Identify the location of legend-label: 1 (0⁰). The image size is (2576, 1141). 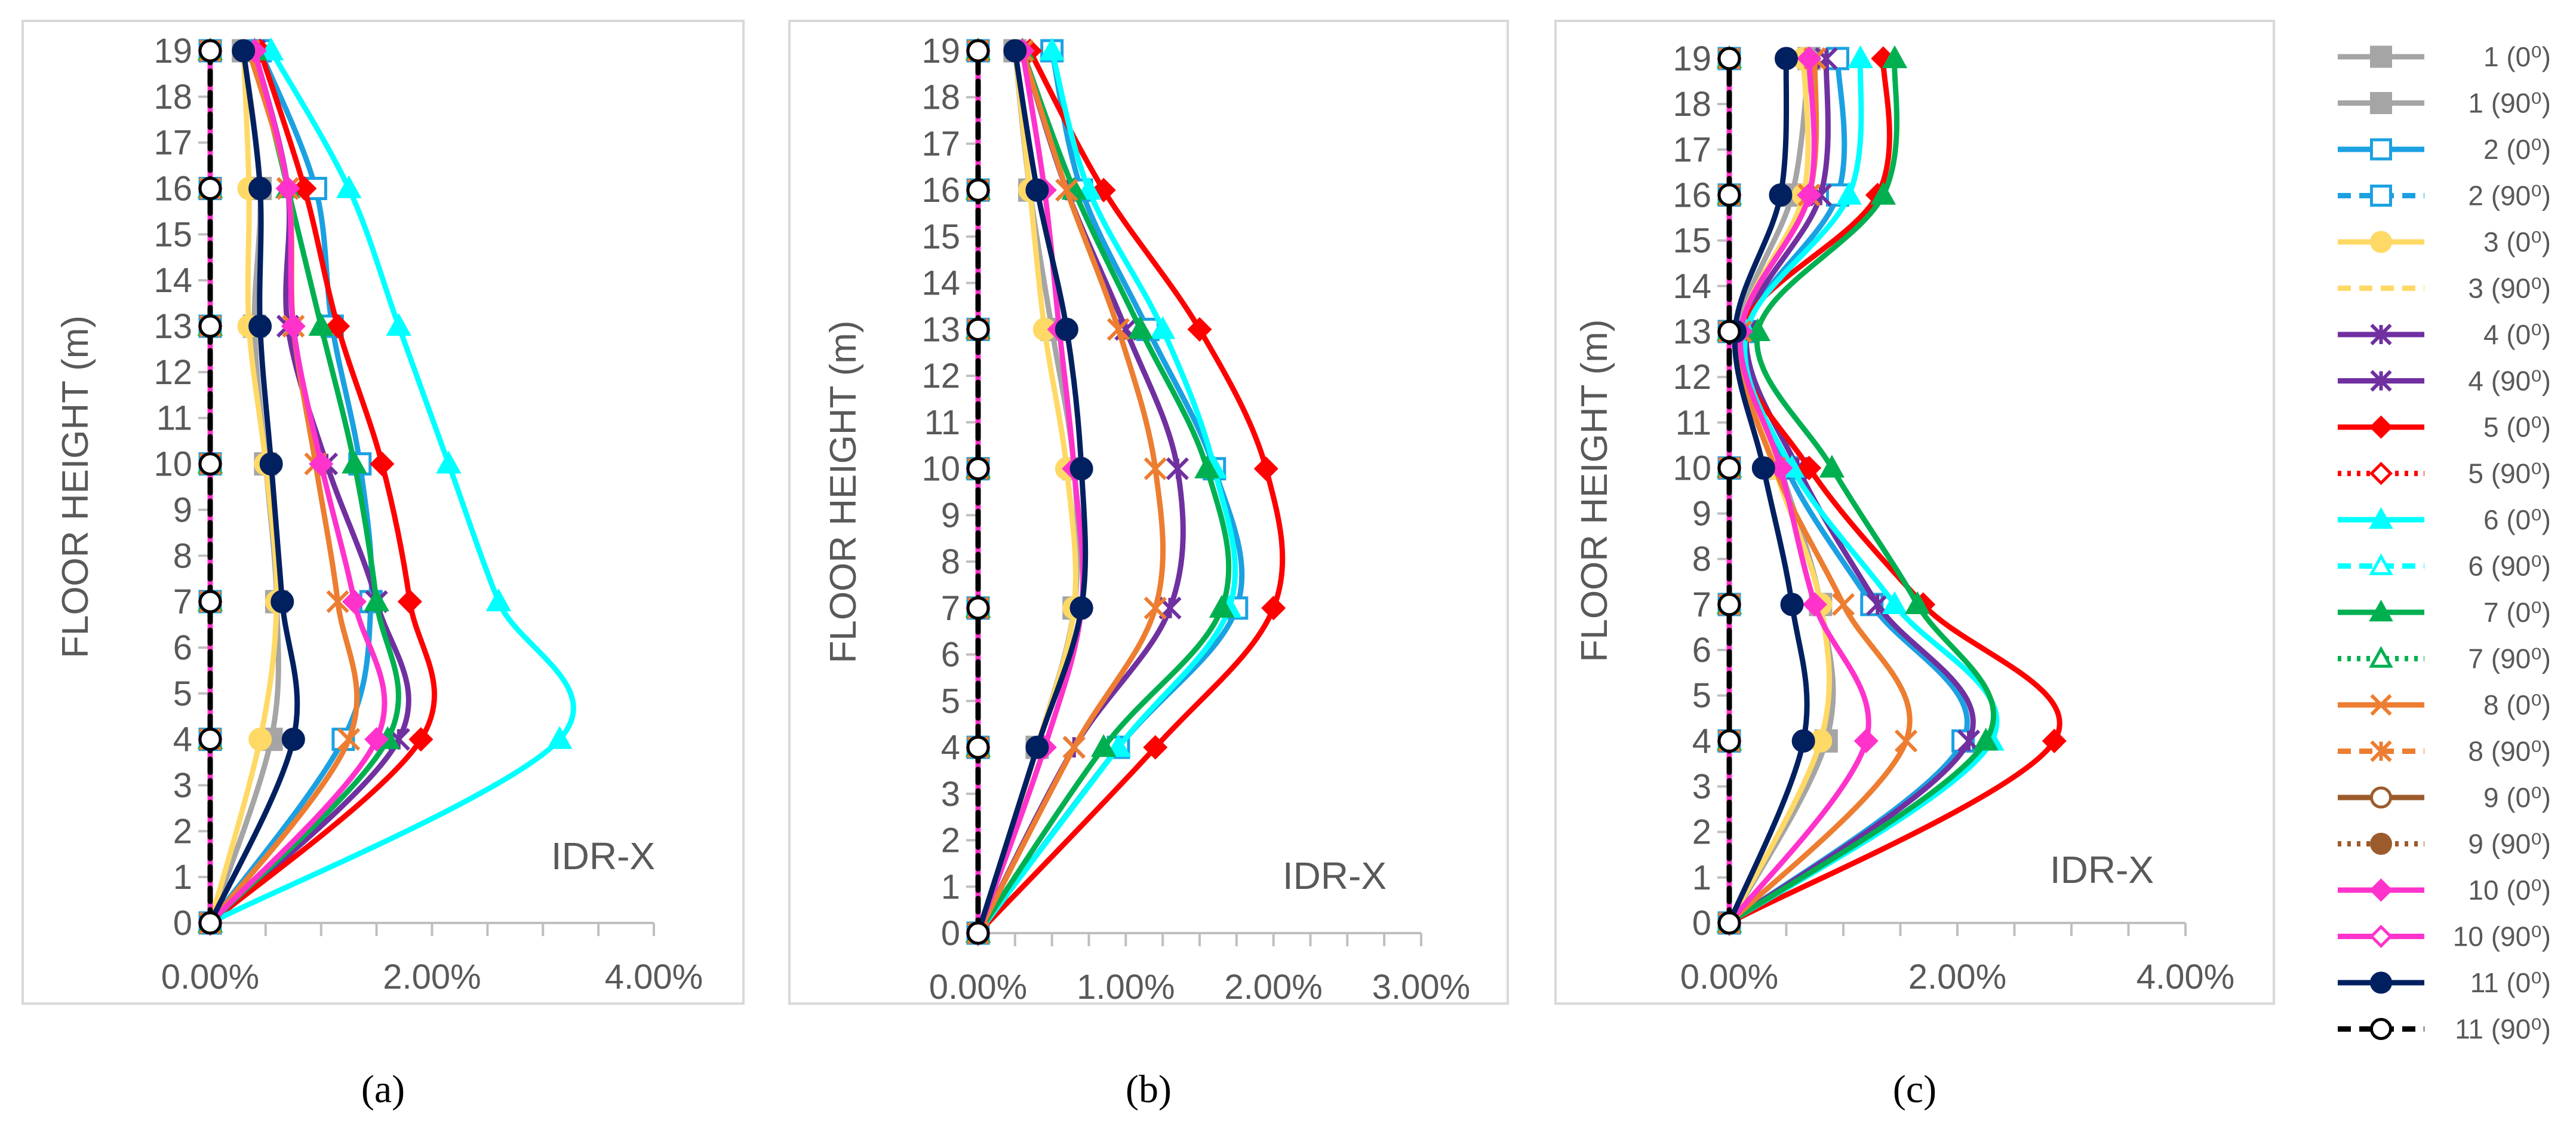
(2517, 56).